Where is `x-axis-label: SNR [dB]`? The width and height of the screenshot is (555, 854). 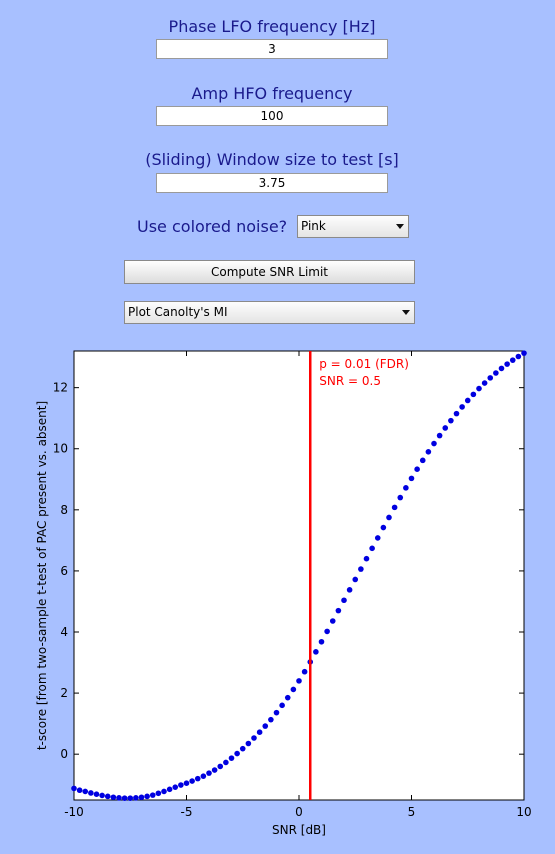
x-axis-label: SNR [dB] is located at coordinates (299, 830).